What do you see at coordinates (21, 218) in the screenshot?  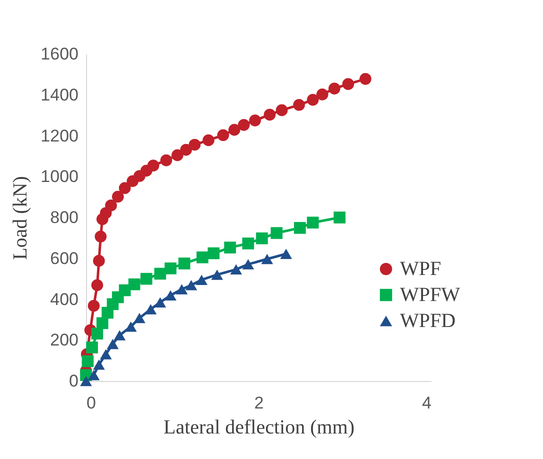 I see `y-axis-title: Load (kN)` at bounding box center [21, 218].